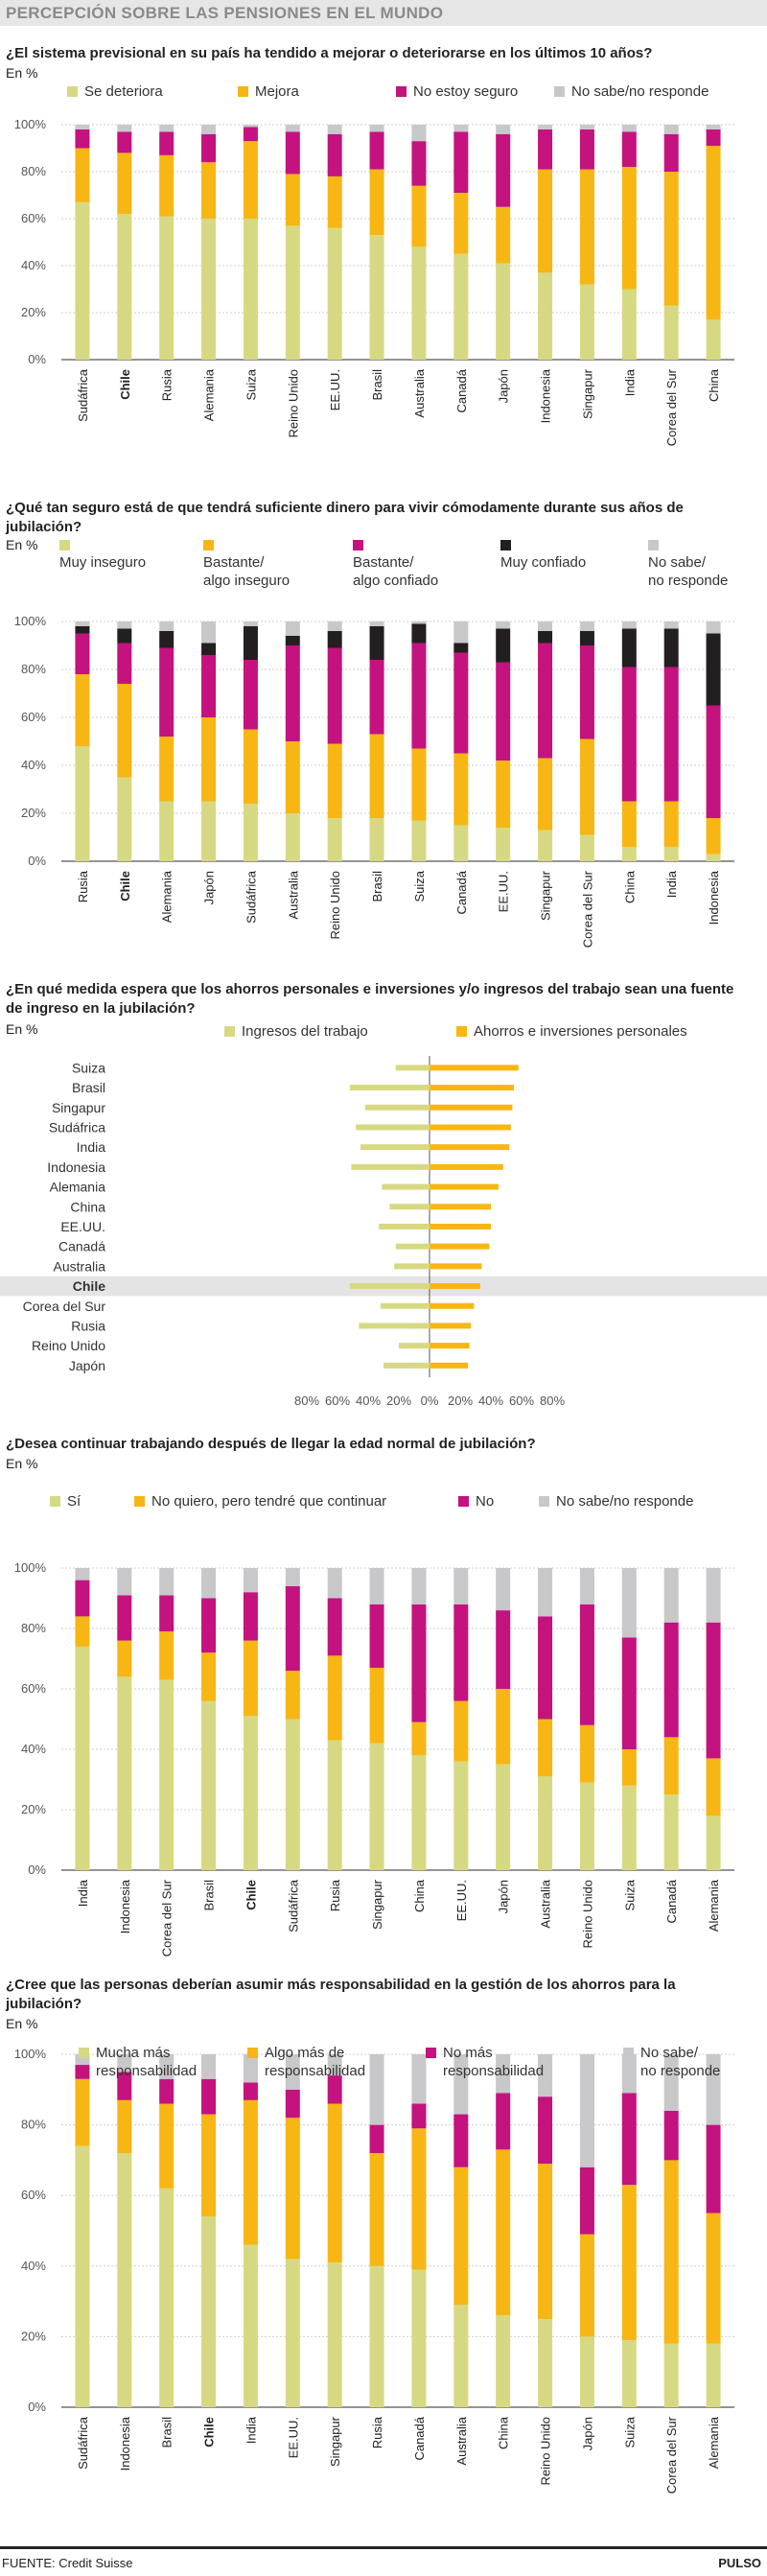  Describe the element at coordinates (31, 2054) in the screenshot. I see `chart-5-ytick-label: 100%` at that location.